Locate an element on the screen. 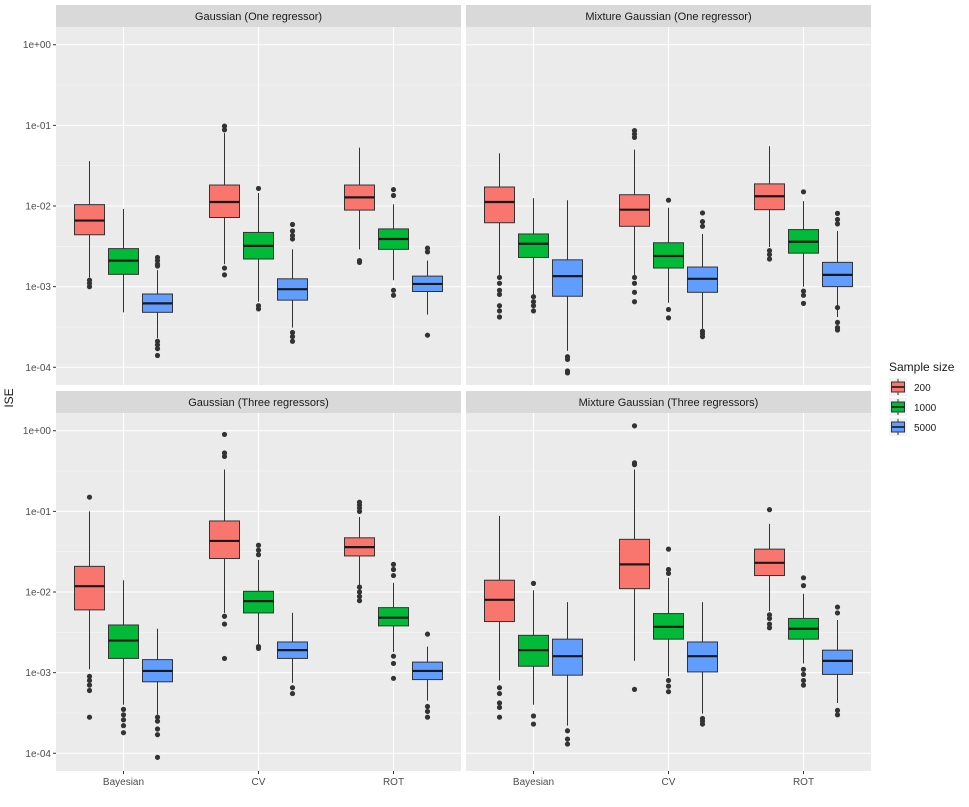 Image resolution: width=969 pixels, height=807 pixels. legend-label: 200 is located at coordinates (922, 388).